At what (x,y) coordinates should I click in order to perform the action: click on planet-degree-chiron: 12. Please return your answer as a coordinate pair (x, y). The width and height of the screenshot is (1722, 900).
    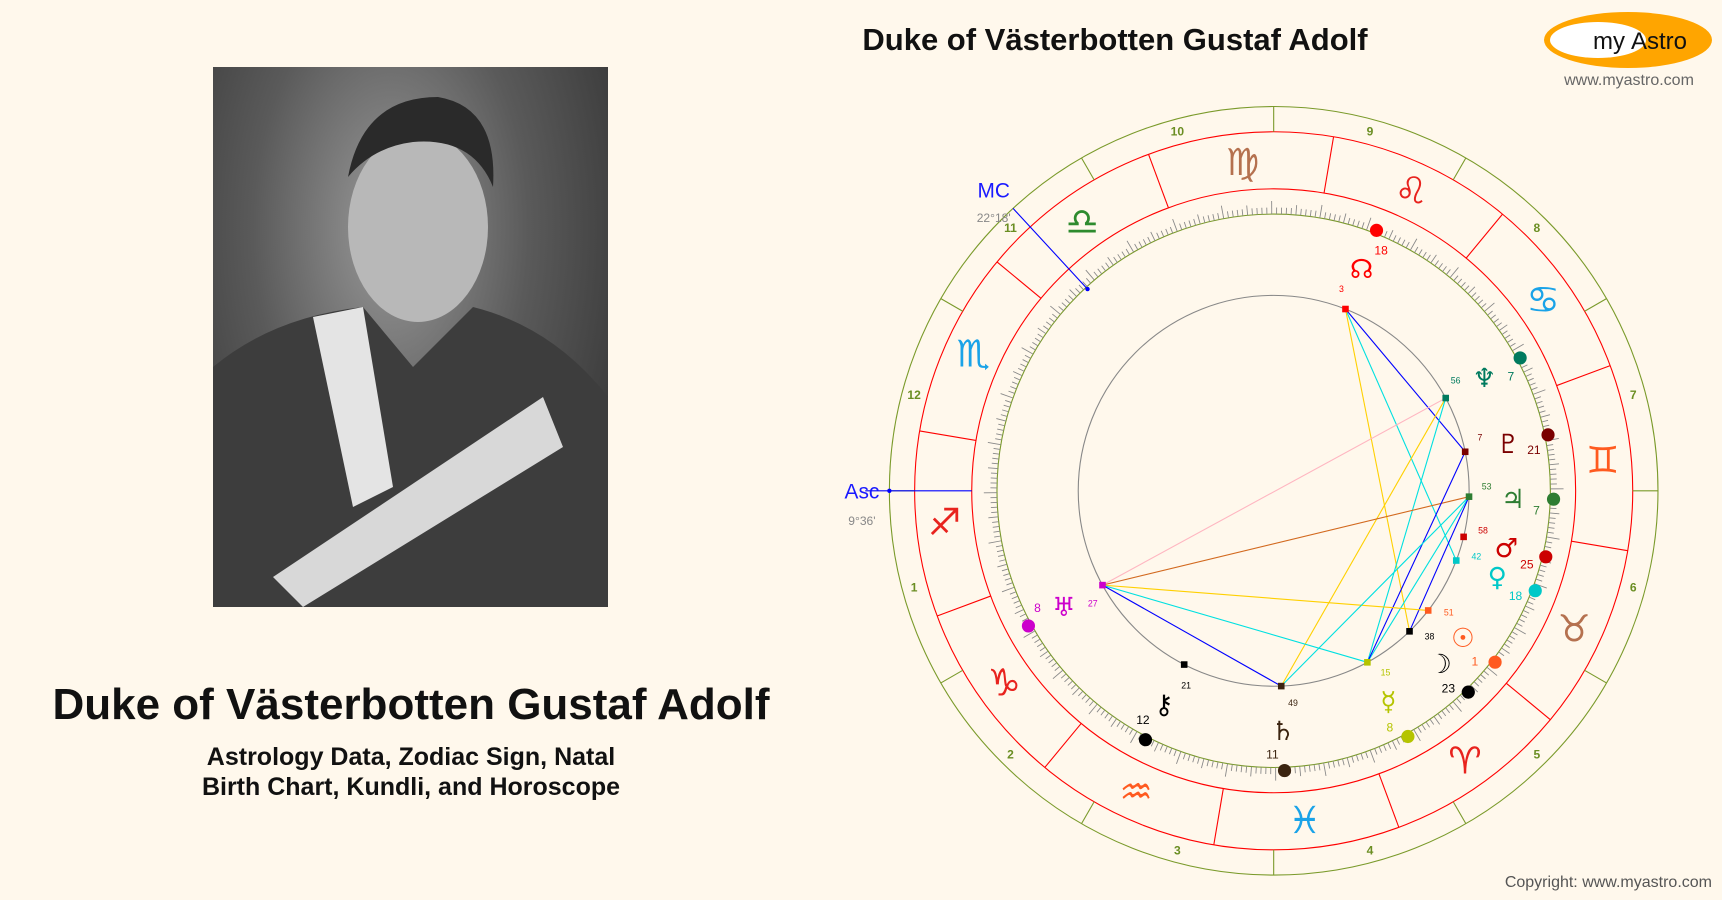
    Looking at the image, I should click on (1143, 720).